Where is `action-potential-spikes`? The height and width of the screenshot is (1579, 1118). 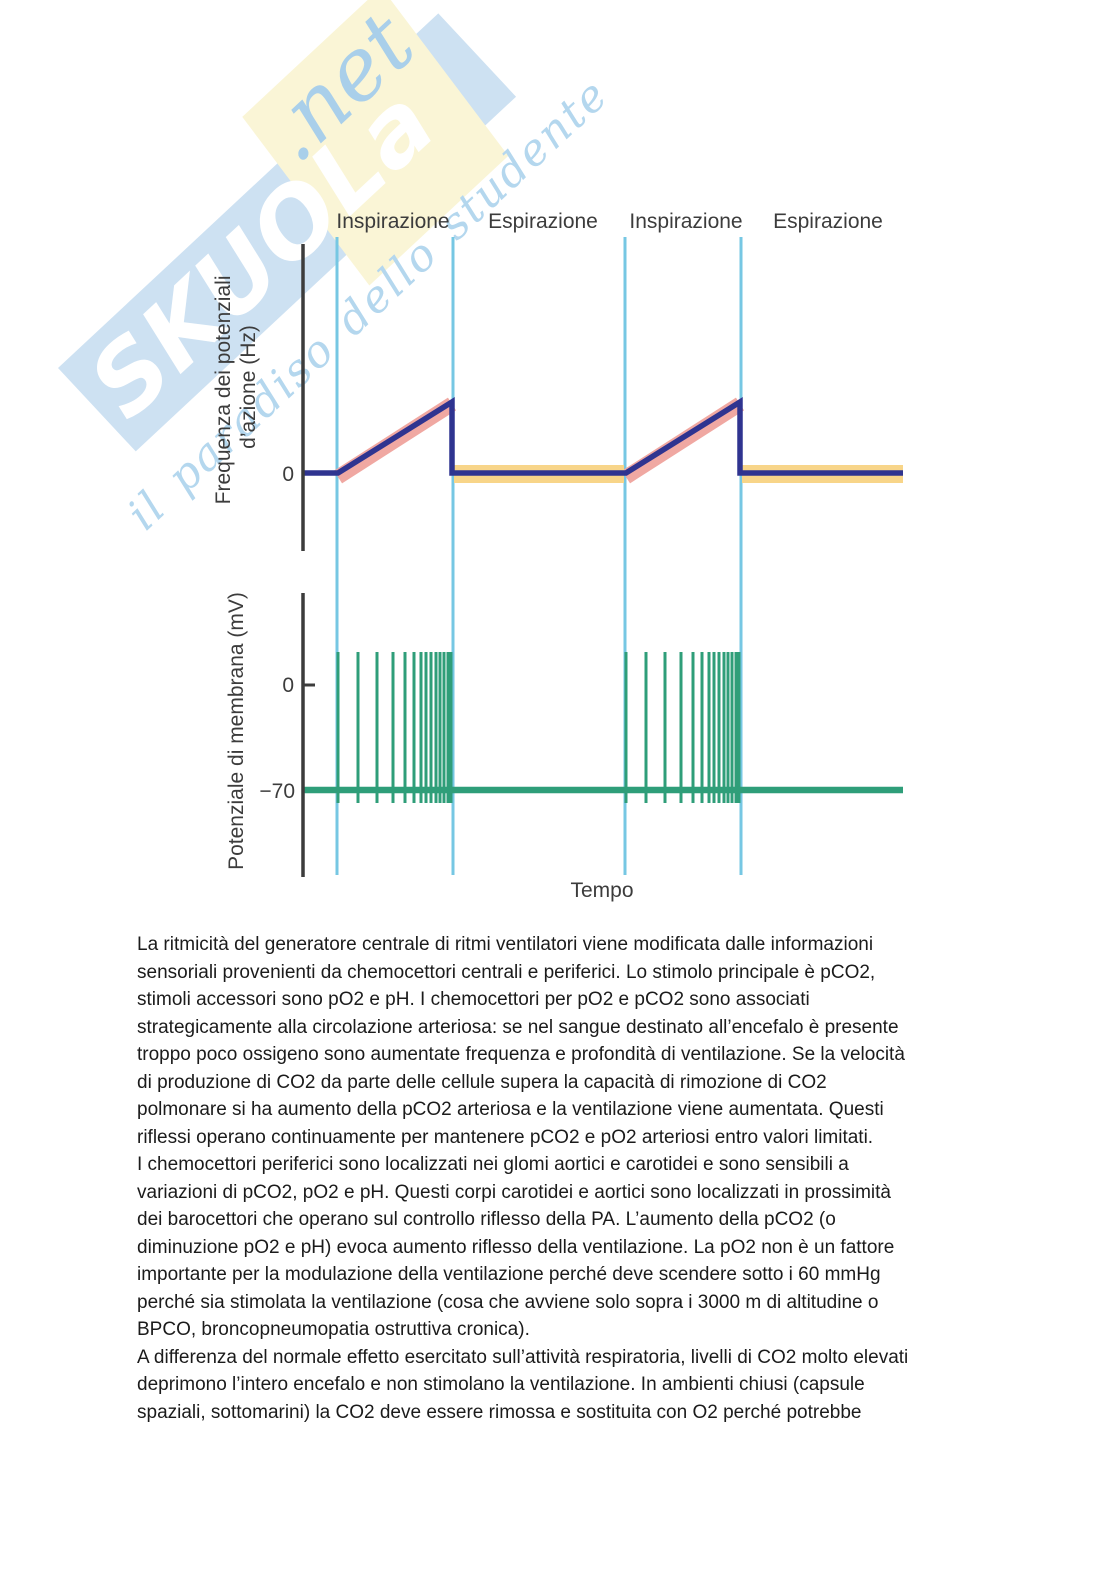
action-potential-spikes is located at coordinates (603, 727).